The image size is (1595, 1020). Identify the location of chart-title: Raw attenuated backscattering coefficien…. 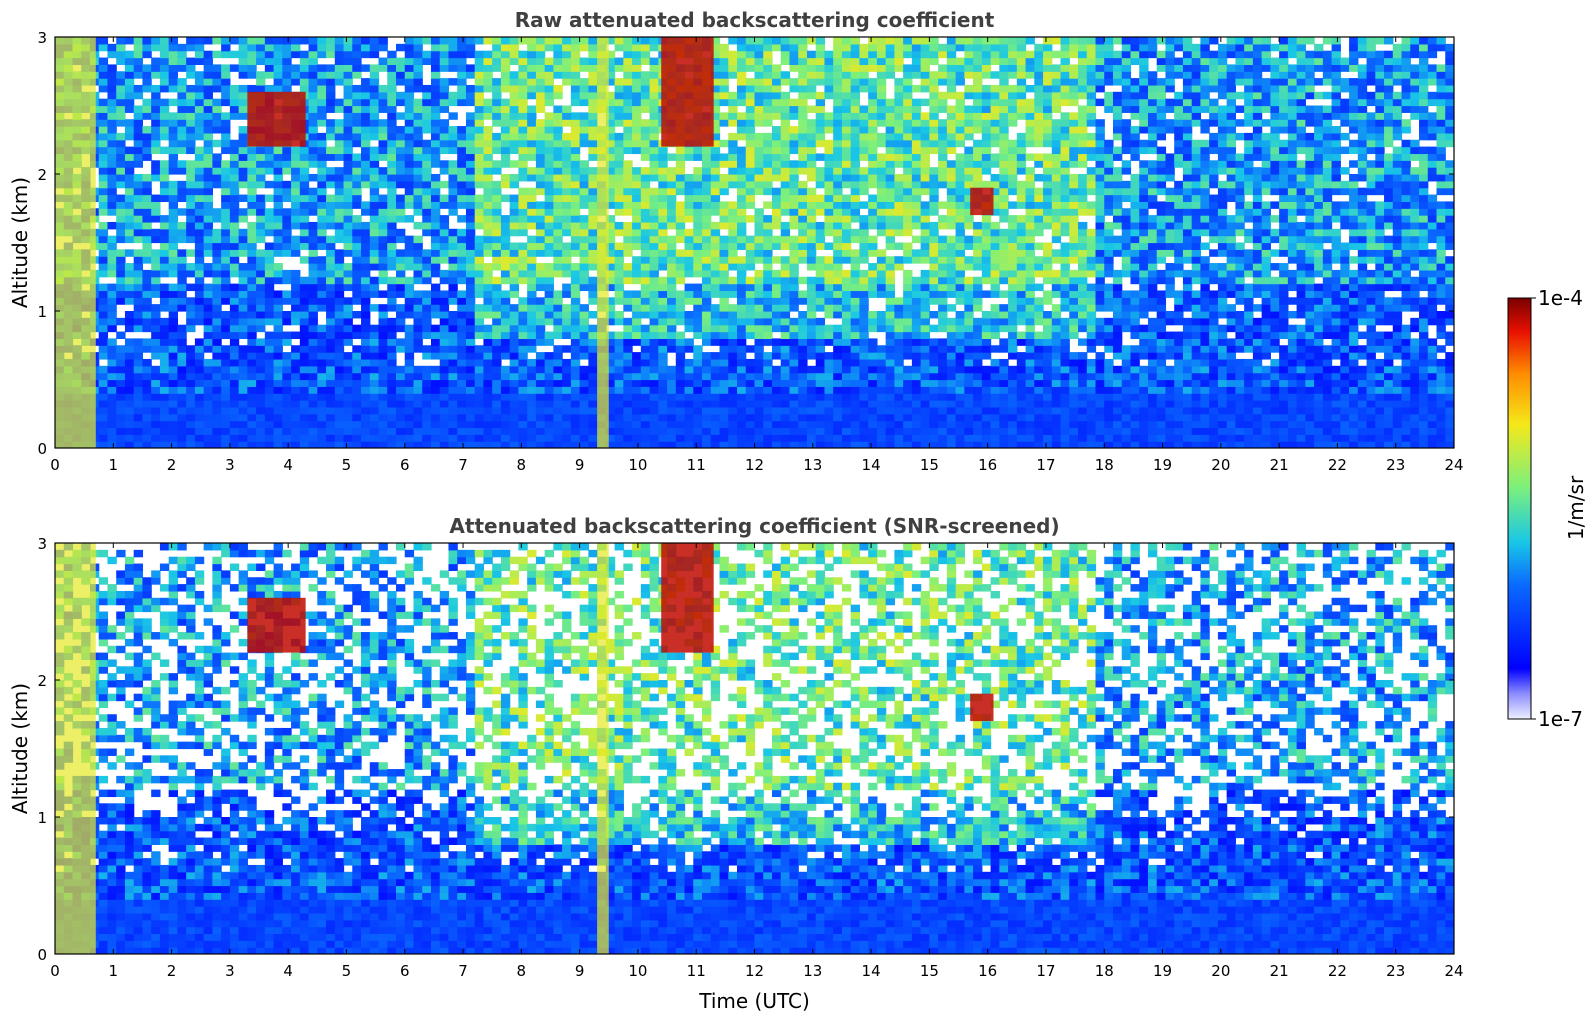
(755, 20).